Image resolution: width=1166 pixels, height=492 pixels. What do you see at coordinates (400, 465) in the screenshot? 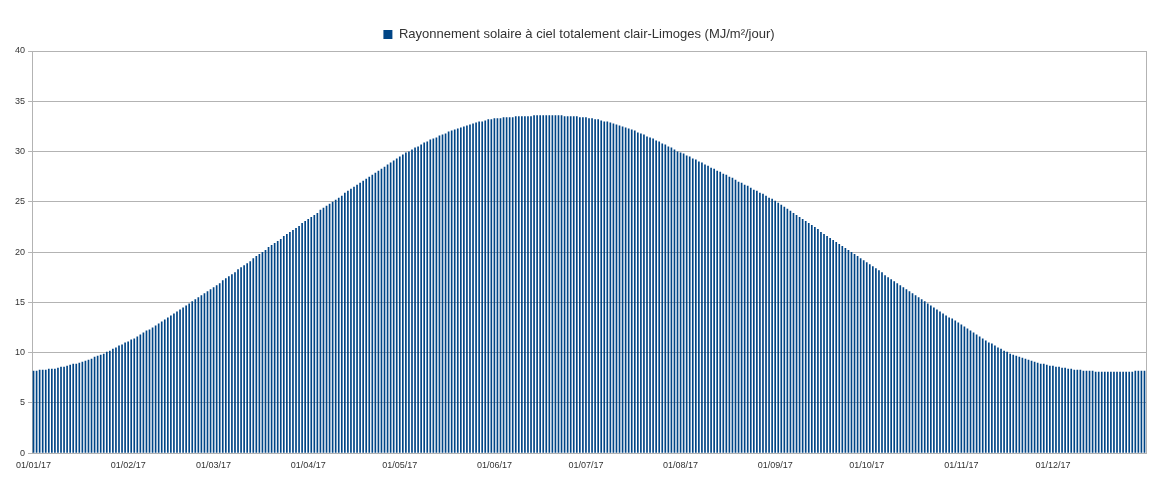
I see `x-tick-label: 01/05/17` at bounding box center [400, 465].